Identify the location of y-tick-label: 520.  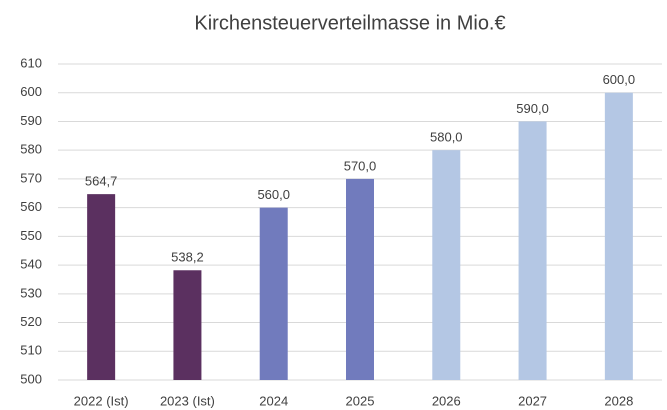
(31, 321).